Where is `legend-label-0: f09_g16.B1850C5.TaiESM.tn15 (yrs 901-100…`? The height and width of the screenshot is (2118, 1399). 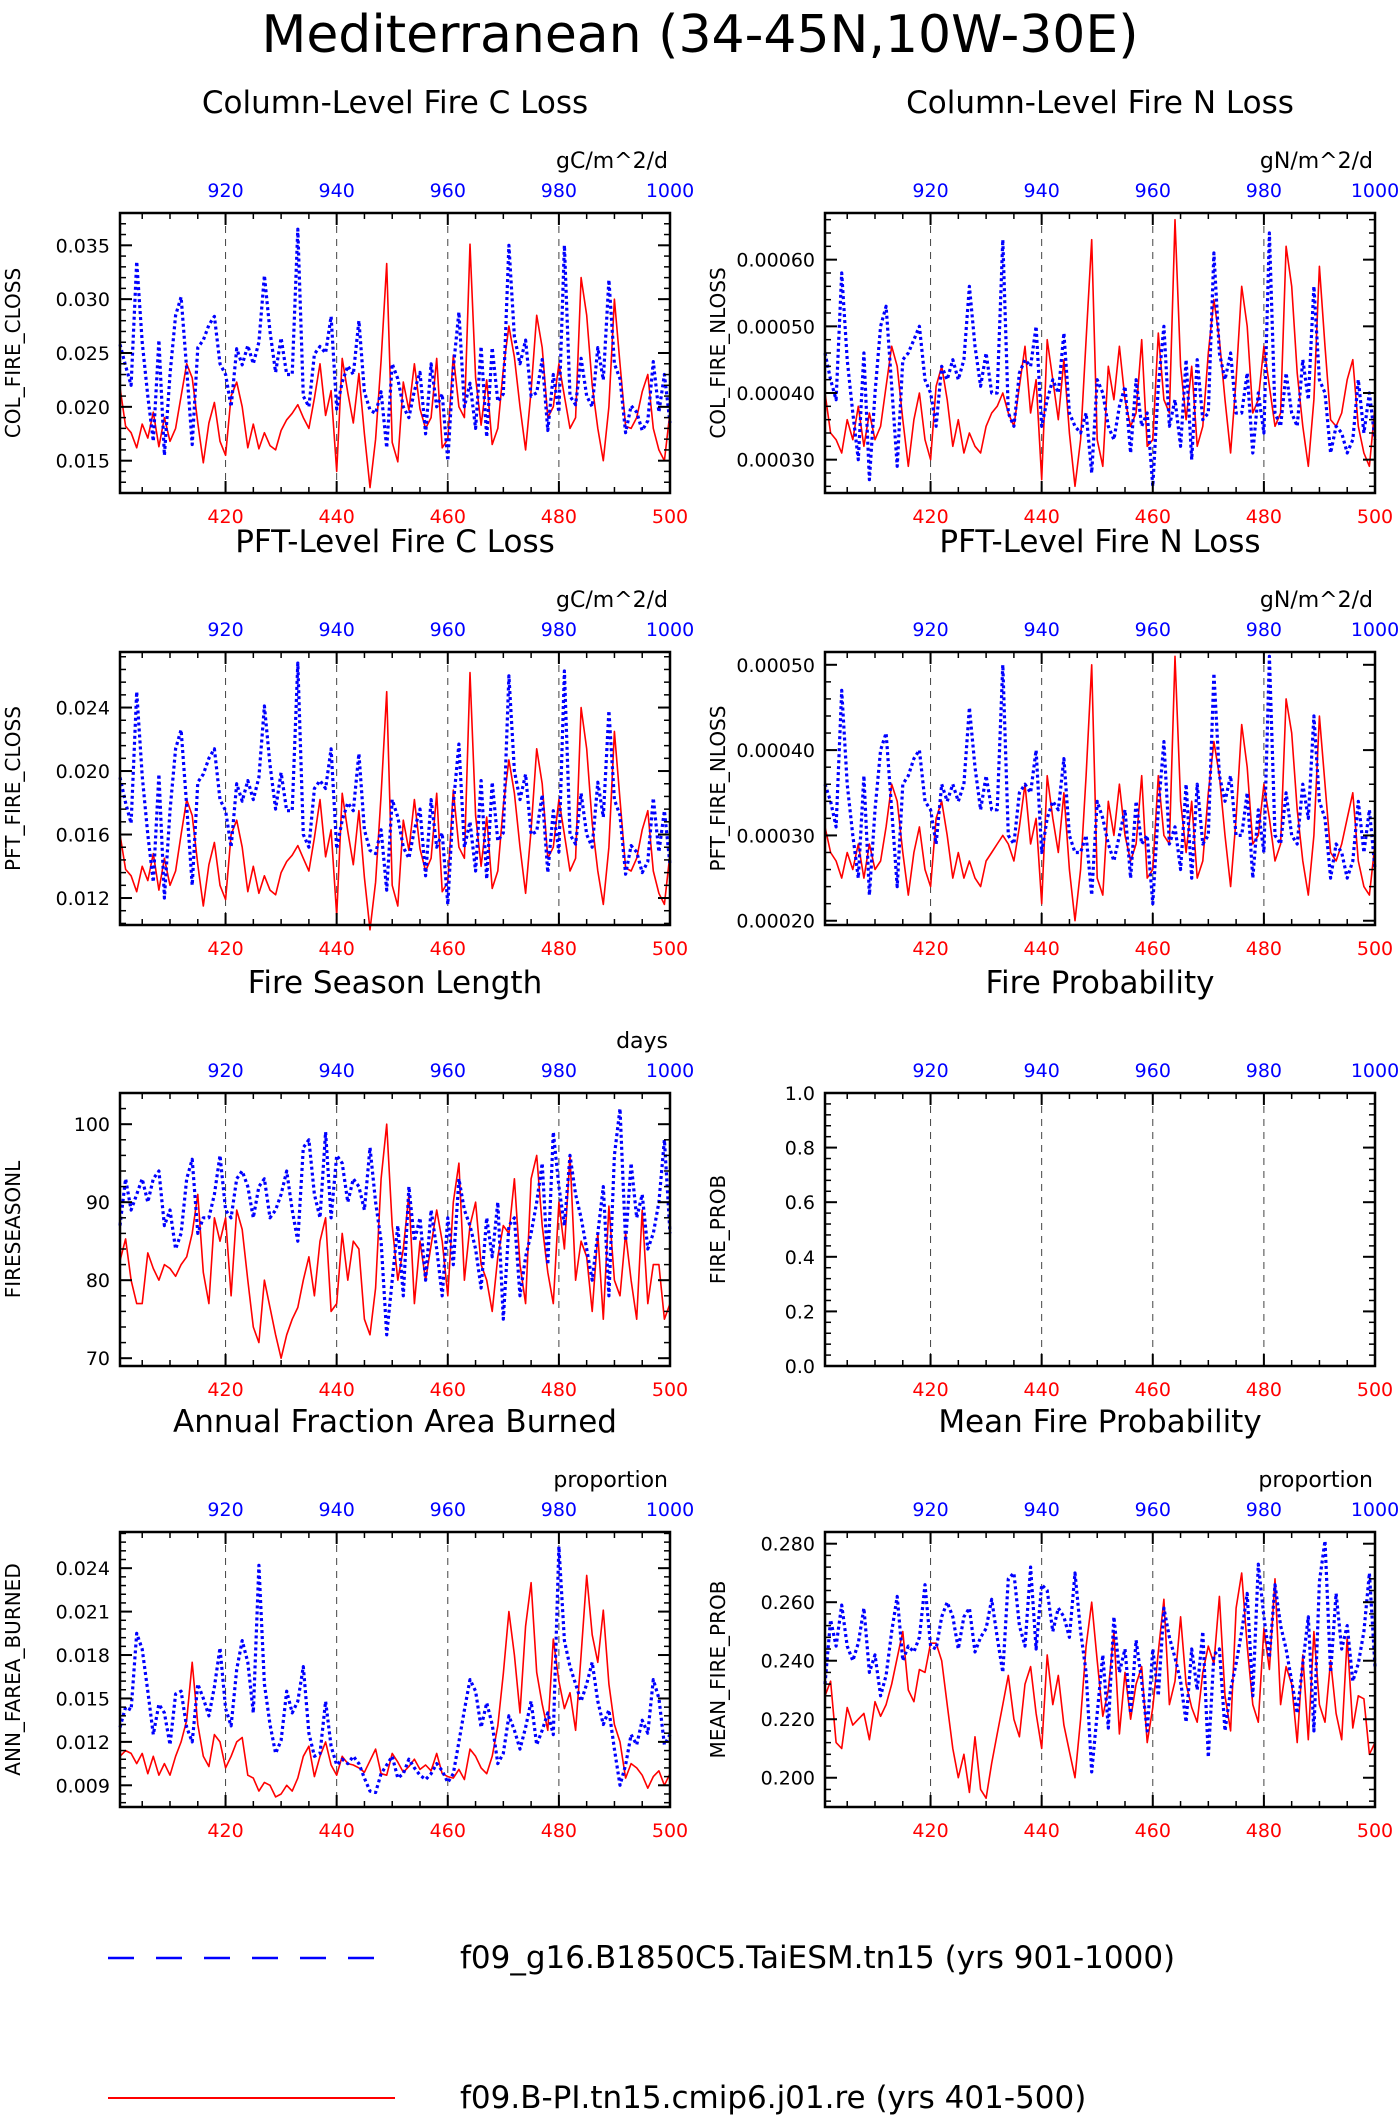
legend-label-0: f09_g16.B1850C5.TaiESM.tn15 (yrs 901-100… is located at coordinates (817, 1958).